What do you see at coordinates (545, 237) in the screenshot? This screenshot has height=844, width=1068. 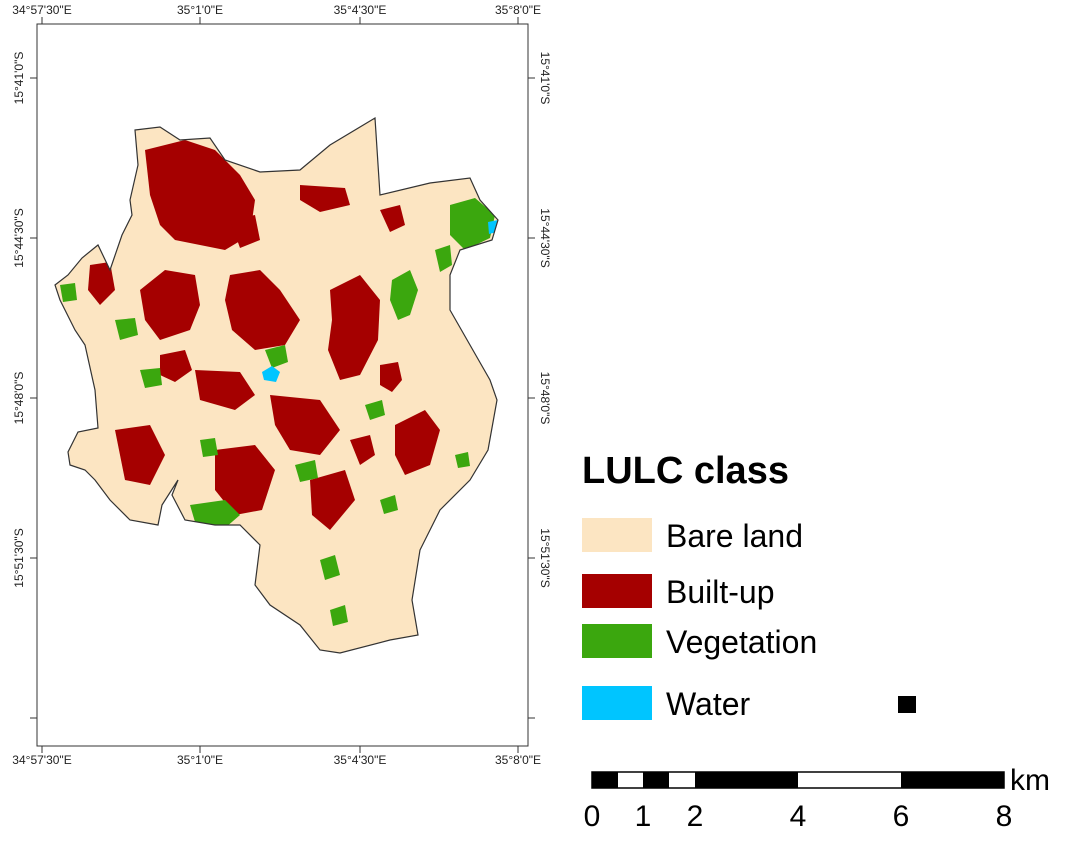 I see `right-label-1: 15°44'30"S` at bounding box center [545, 237].